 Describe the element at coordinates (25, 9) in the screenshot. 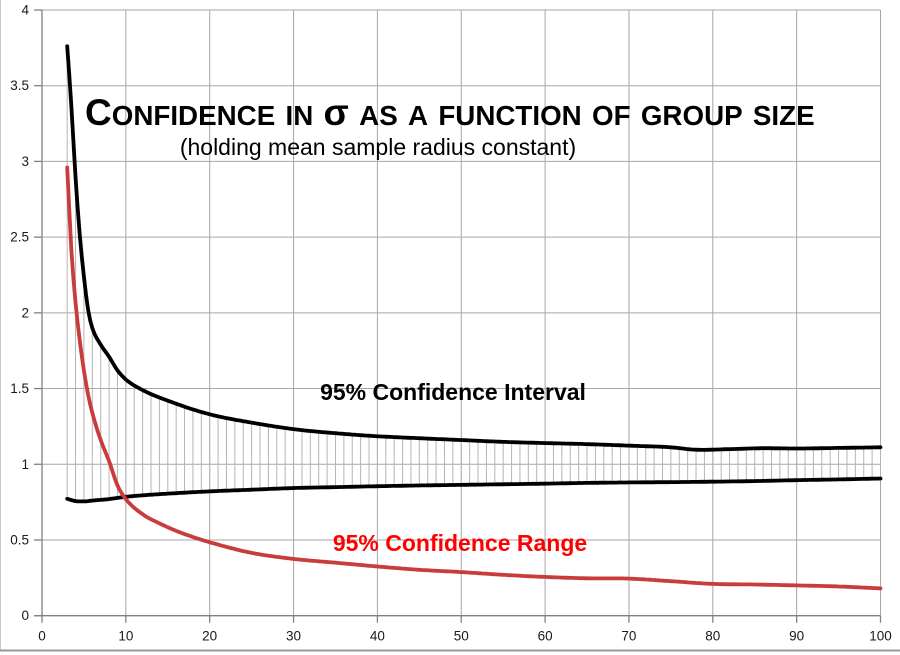

I see `y-tick-label: 4` at that location.